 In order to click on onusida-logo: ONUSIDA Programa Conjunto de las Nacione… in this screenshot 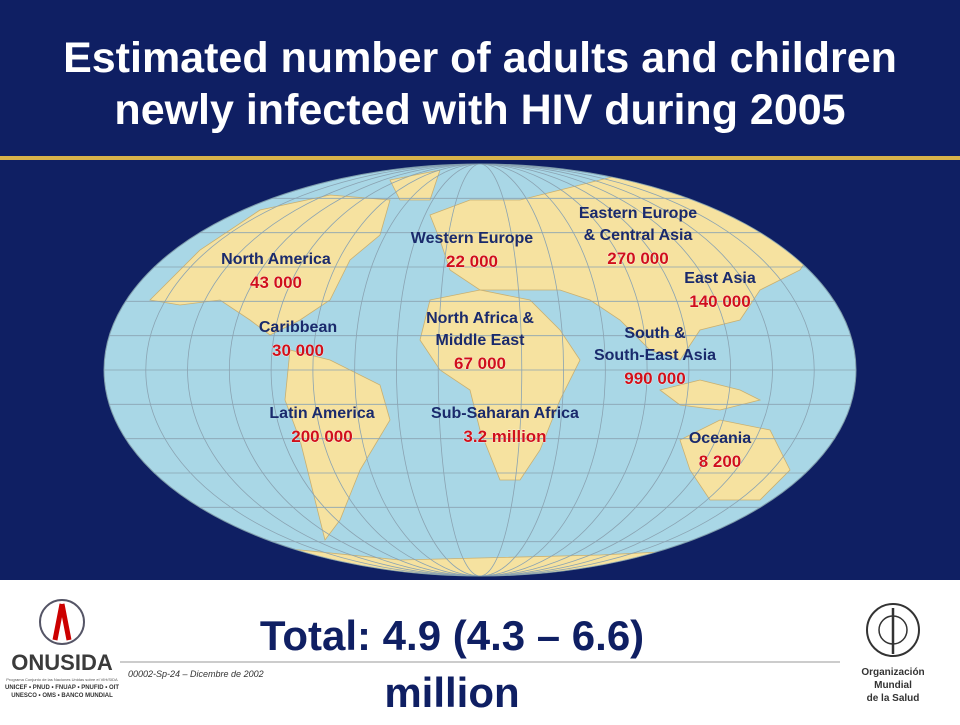, I will do `click(62, 649)`.